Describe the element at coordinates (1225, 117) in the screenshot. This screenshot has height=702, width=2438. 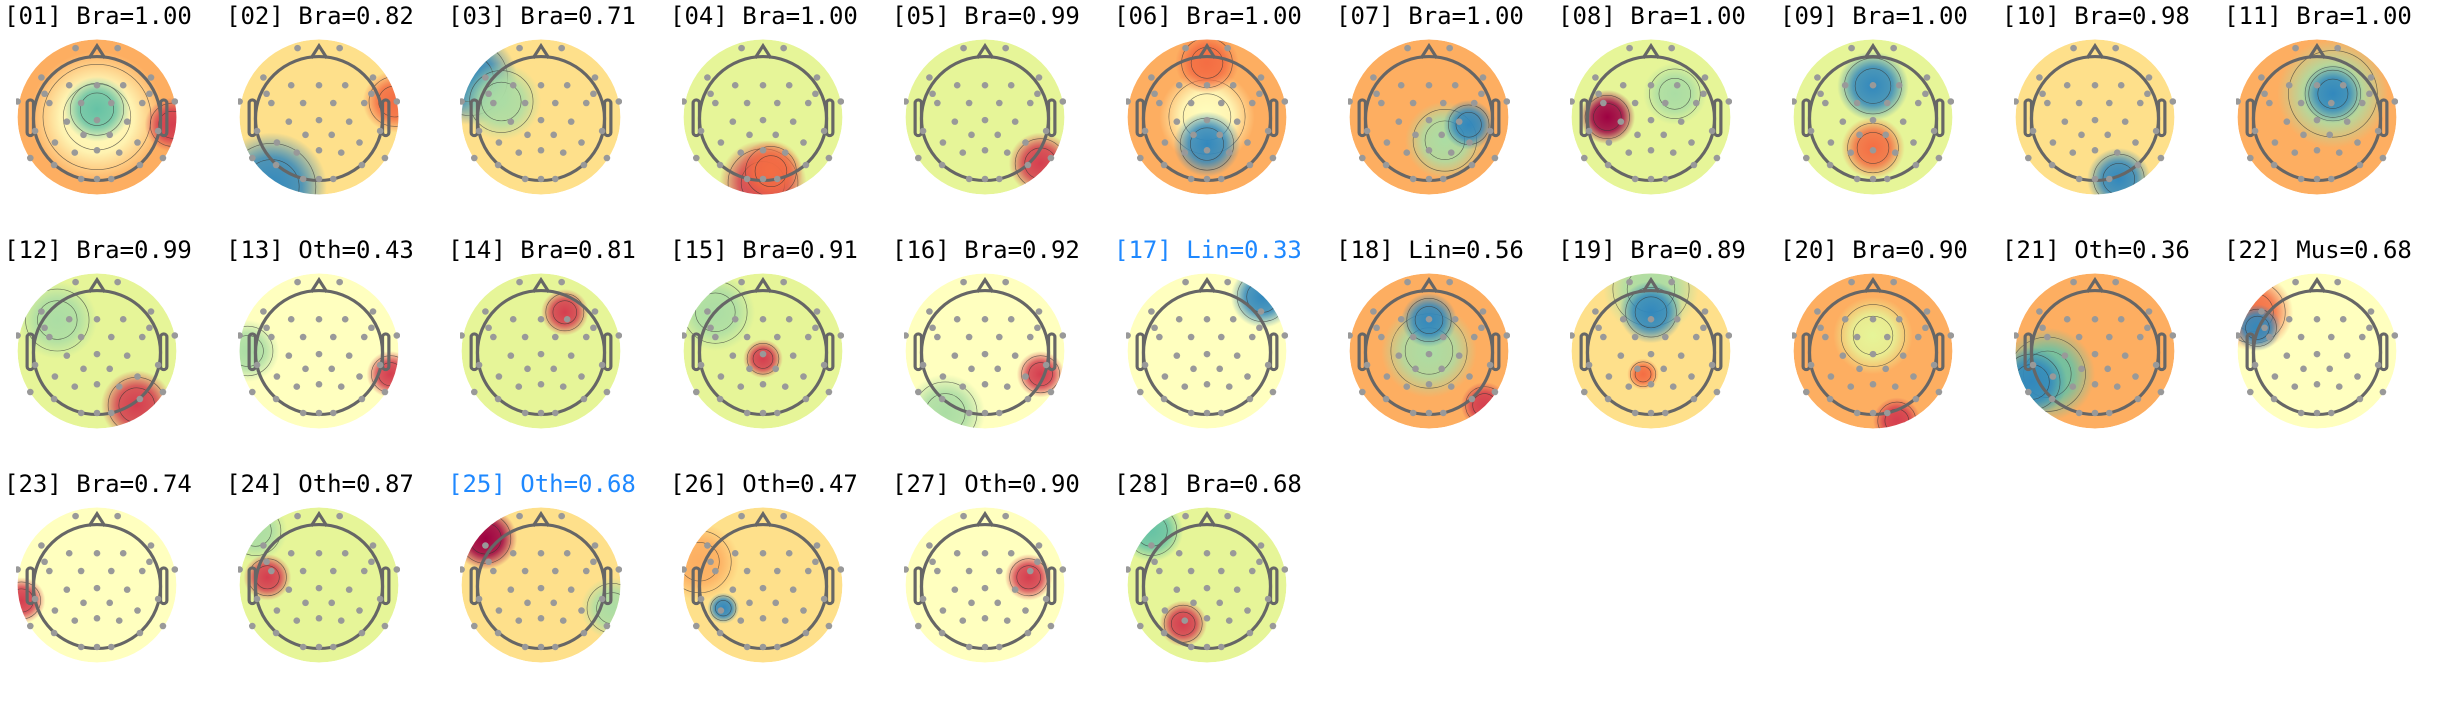
I see `component-06: [06] Bra=1.00` at that location.